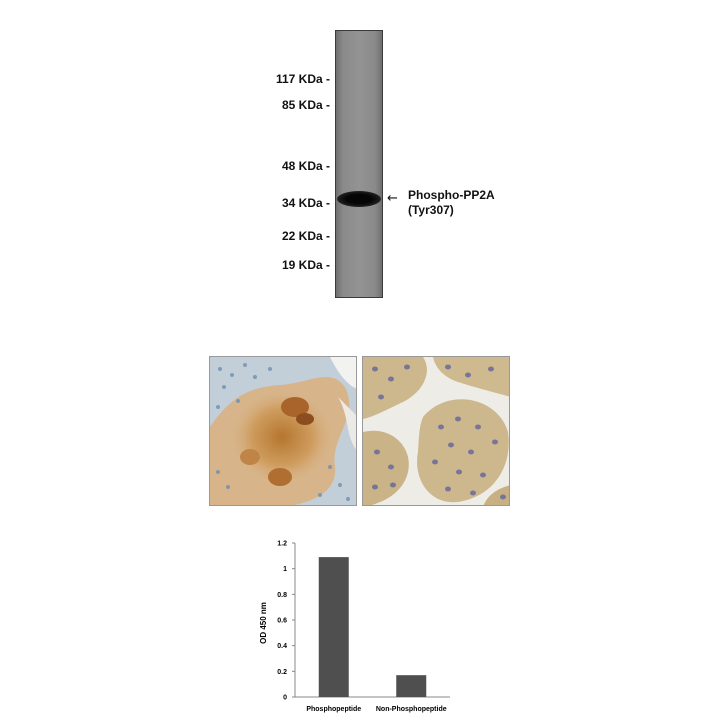 The height and width of the screenshot is (720, 720). Describe the element at coordinates (282, 621) in the screenshot. I see `y-tick-label: 0.6` at that location.